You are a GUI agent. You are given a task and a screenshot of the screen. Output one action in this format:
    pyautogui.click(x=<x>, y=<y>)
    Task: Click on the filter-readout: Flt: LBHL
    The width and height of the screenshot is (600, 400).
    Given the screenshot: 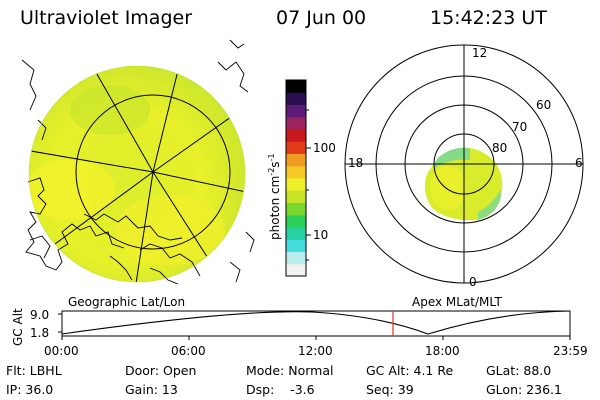 What is the action you would take?
    pyautogui.click(x=34, y=370)
    